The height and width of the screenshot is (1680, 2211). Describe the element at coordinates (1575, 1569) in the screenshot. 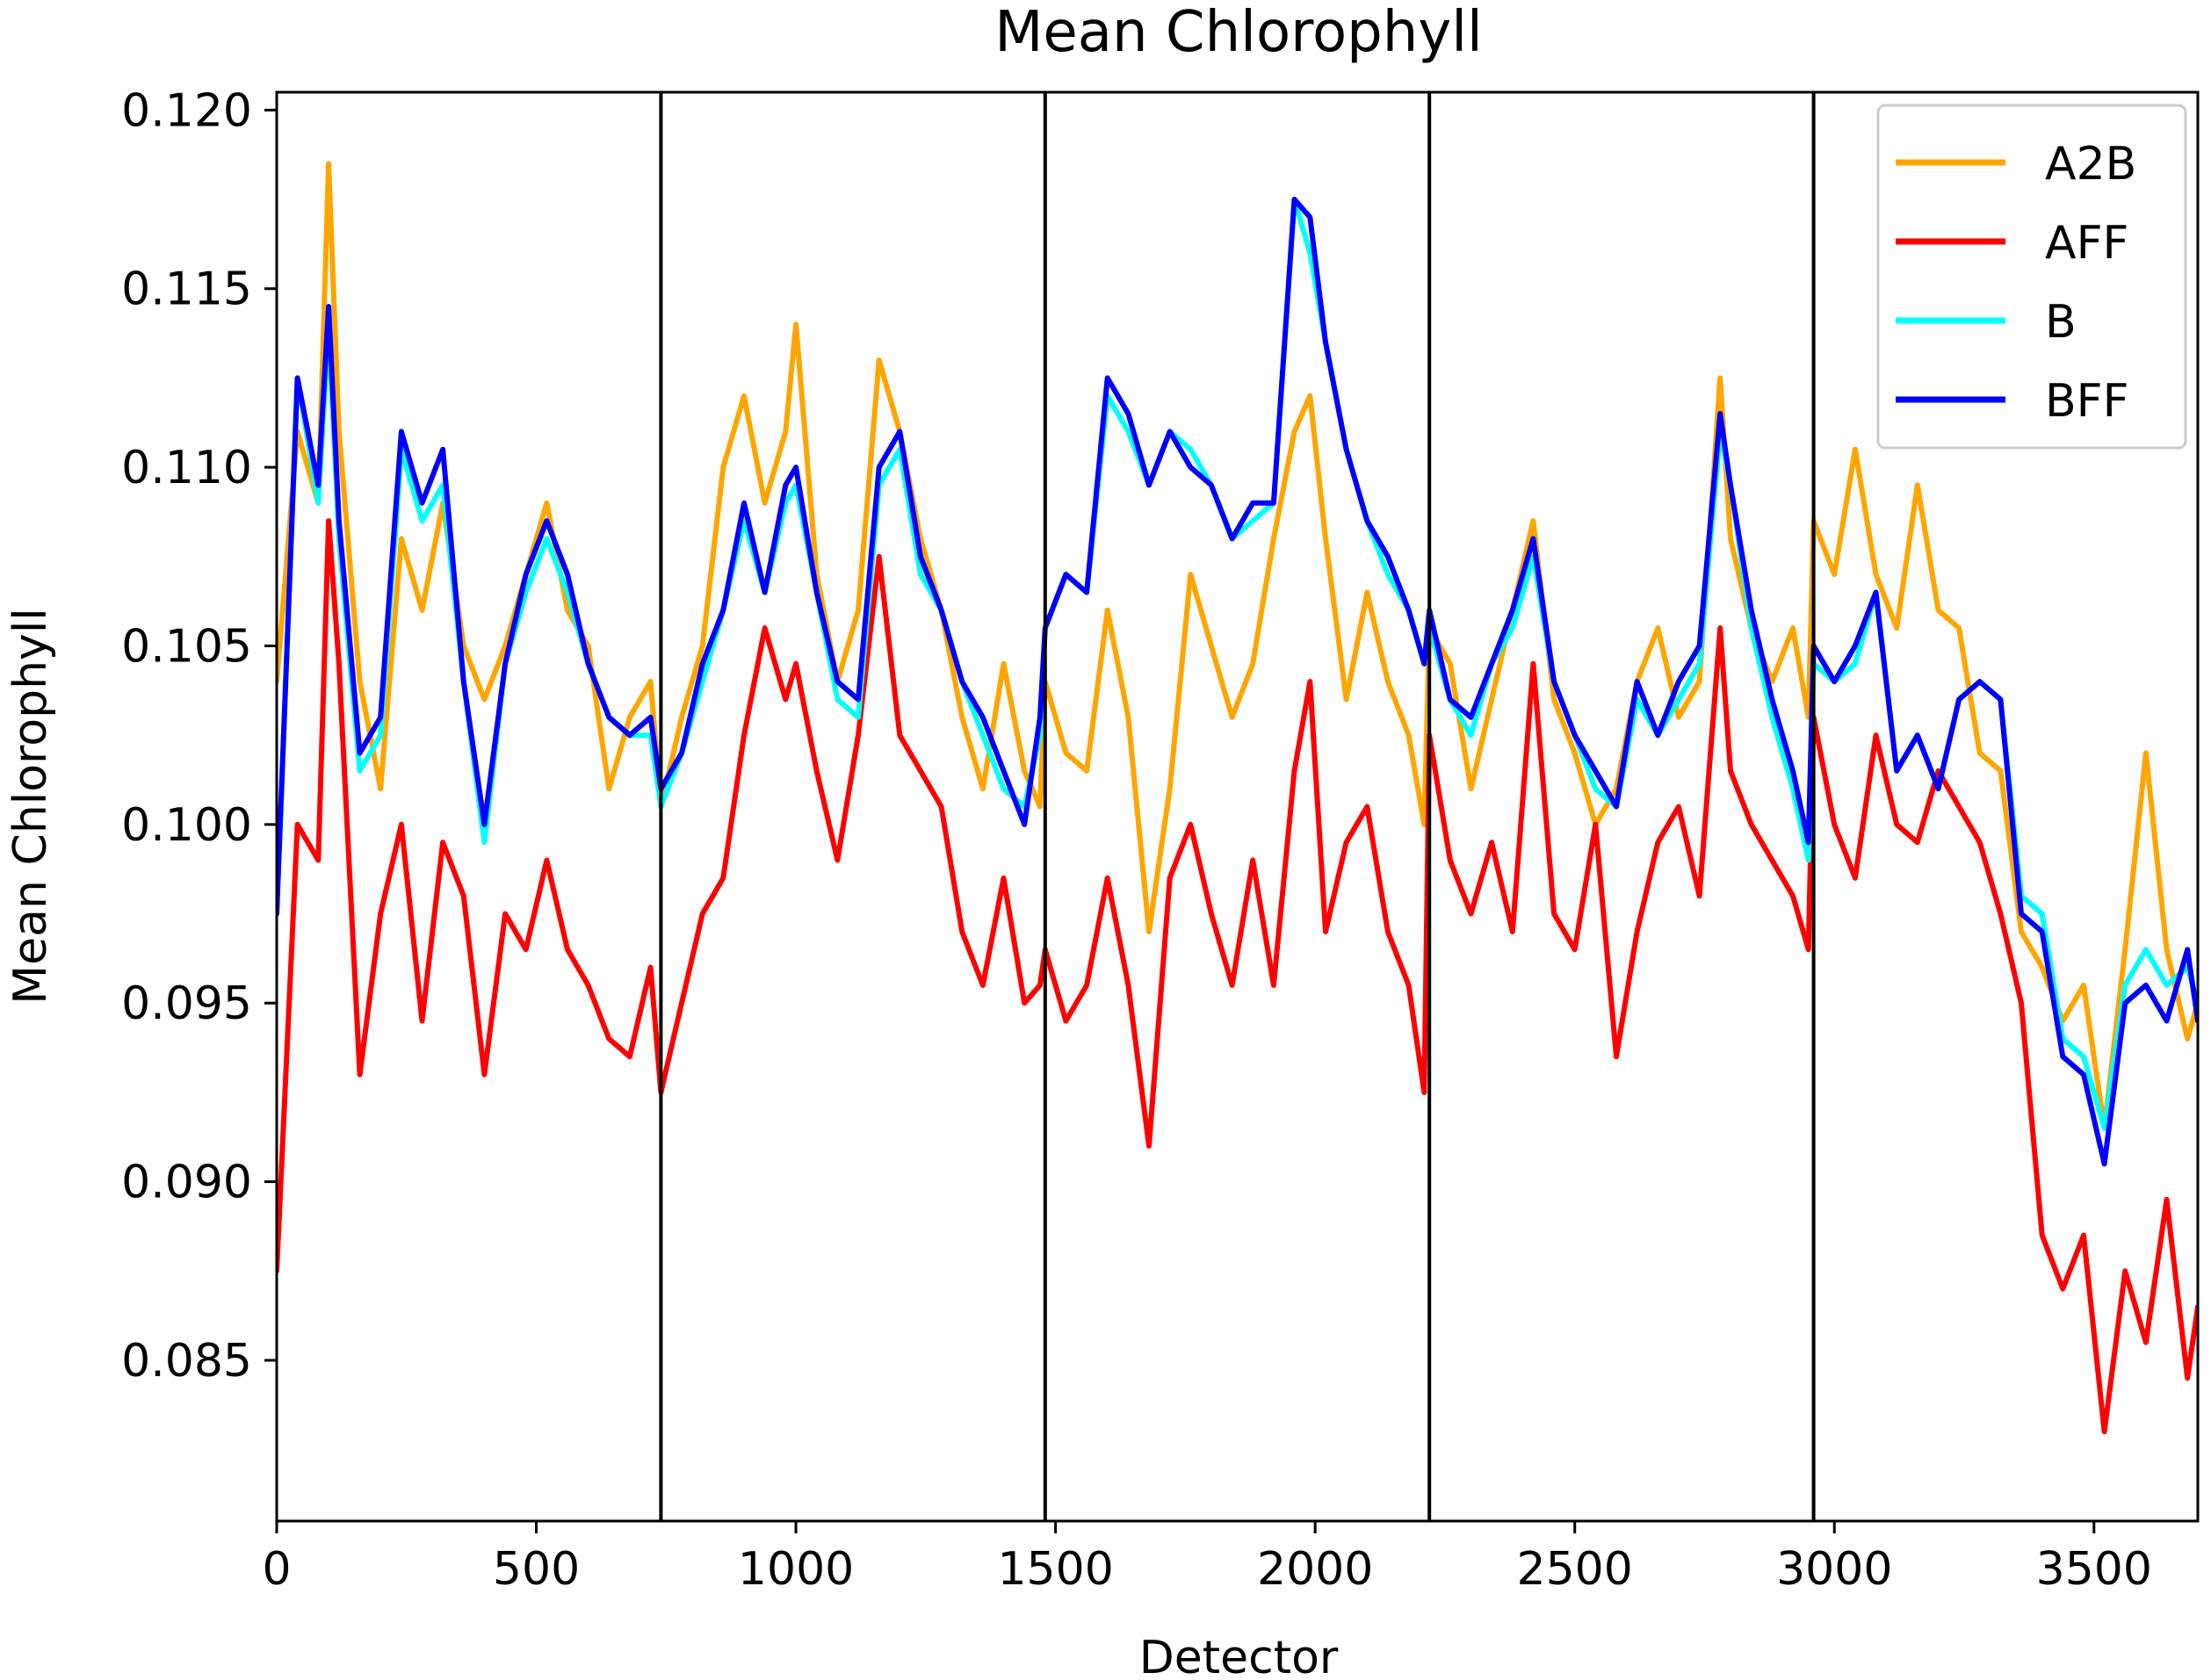

I see `x-tick-label: 2500` at that location.